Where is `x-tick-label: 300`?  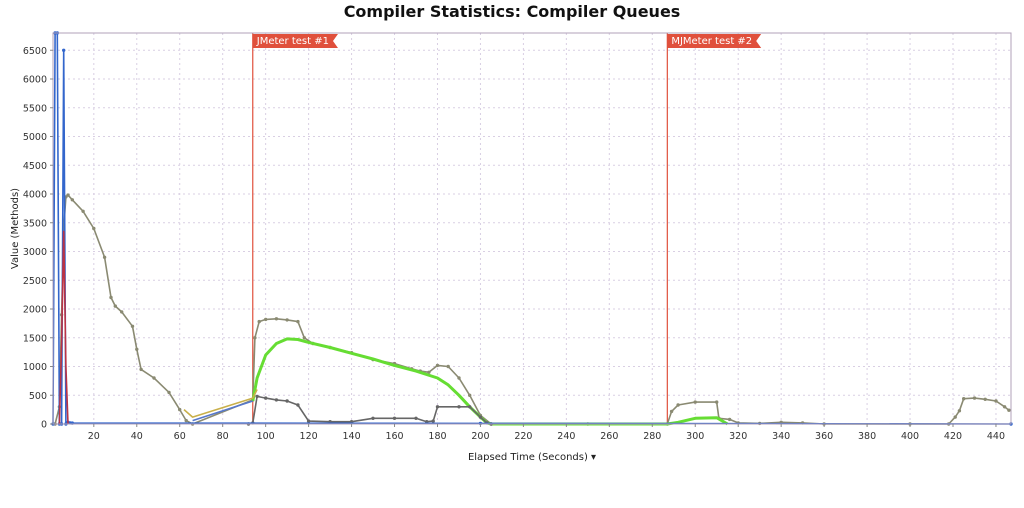
x-tick-label: 300 is located at coordinates (695, 436).